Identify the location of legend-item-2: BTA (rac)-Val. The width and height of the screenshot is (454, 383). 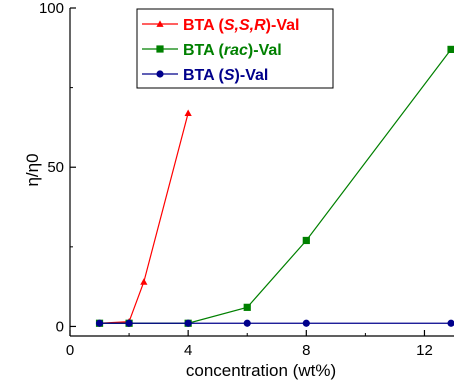
(212, 50).